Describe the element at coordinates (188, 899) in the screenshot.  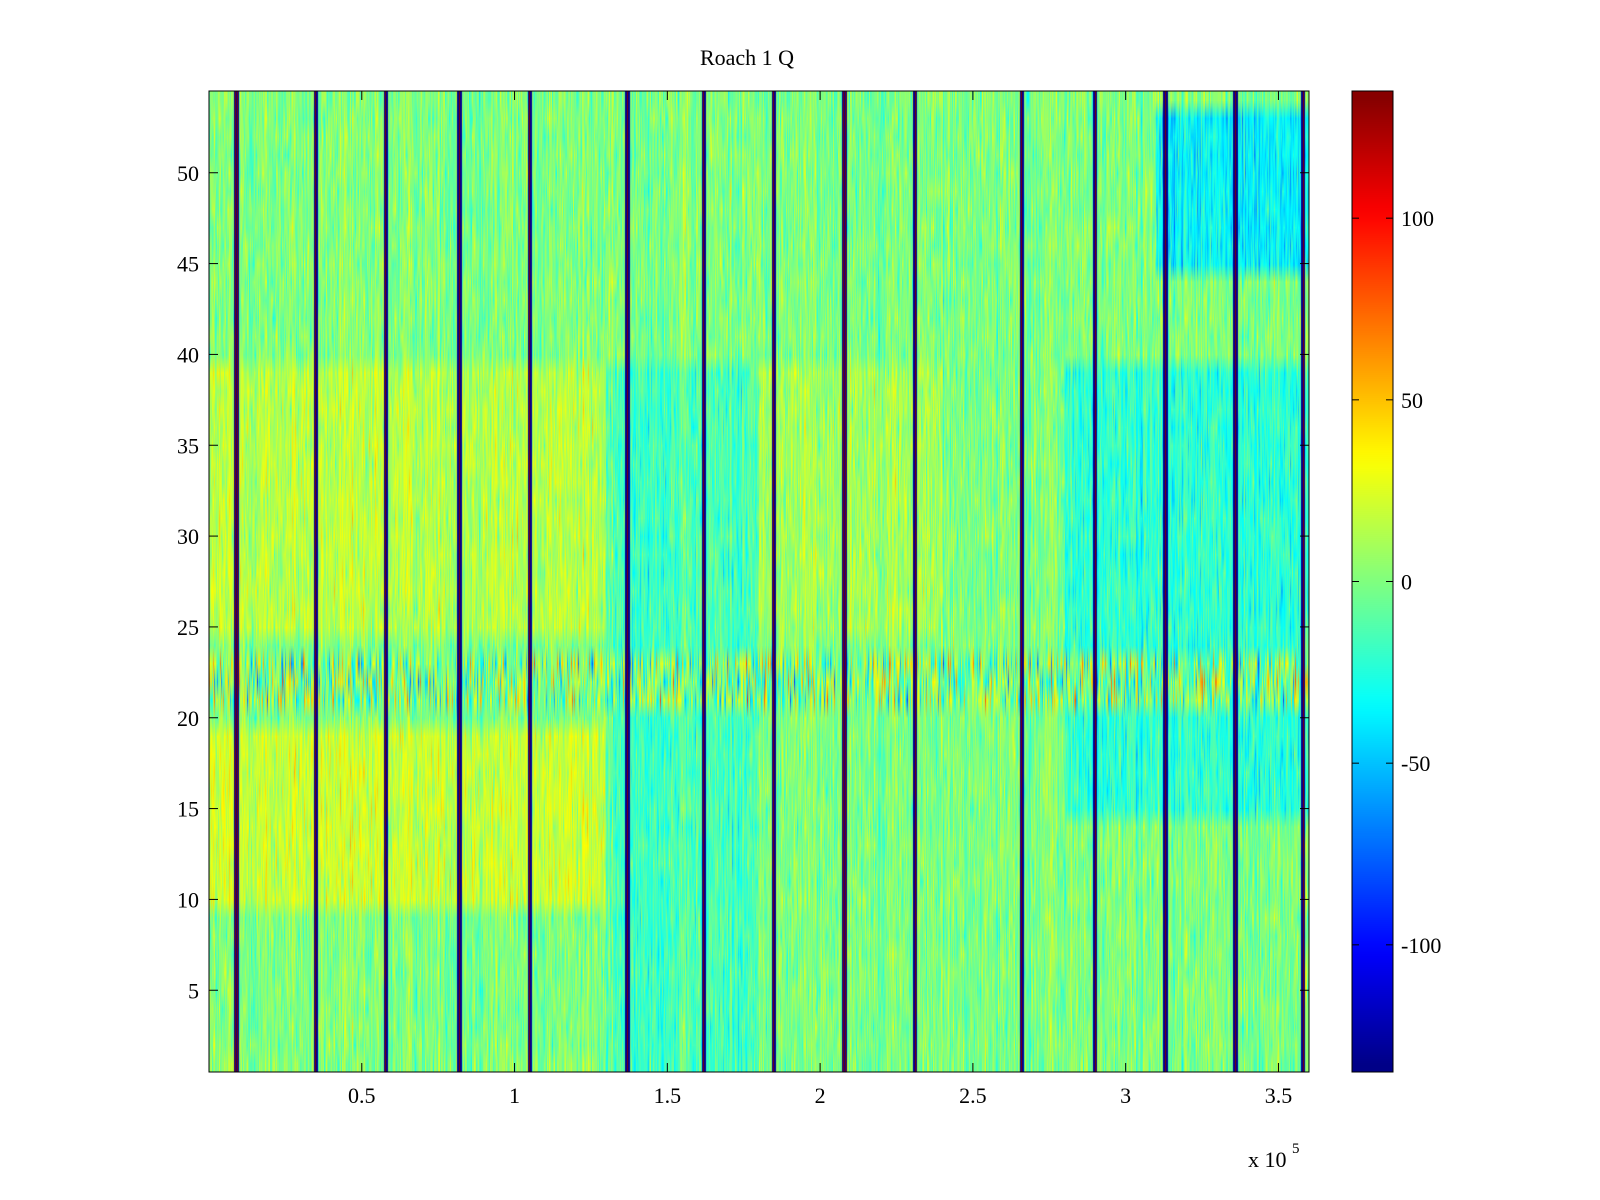
I see `y-tick-label: 10` at that location.